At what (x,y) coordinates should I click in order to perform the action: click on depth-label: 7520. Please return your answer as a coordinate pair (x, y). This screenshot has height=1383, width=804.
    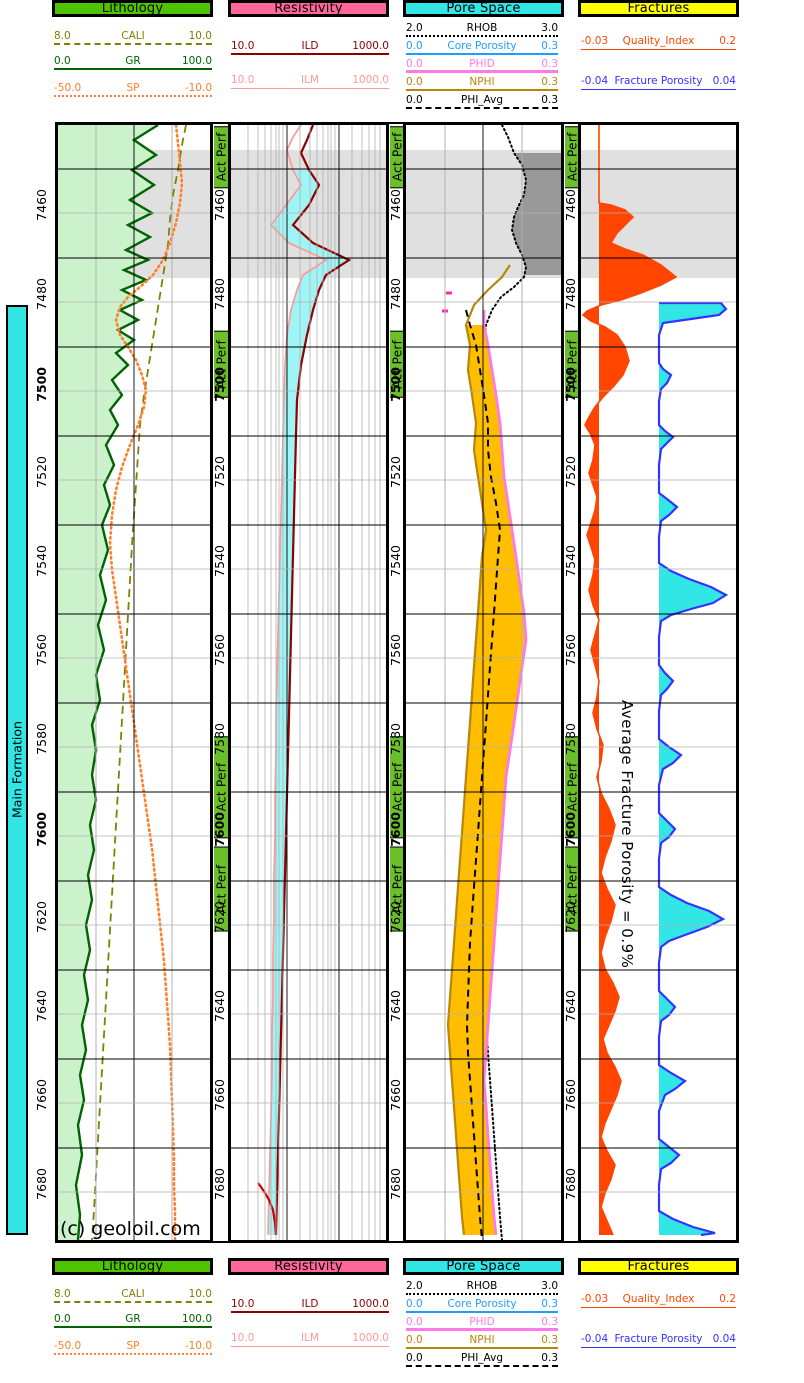
    Looking at the image, I should click on (570, 471).